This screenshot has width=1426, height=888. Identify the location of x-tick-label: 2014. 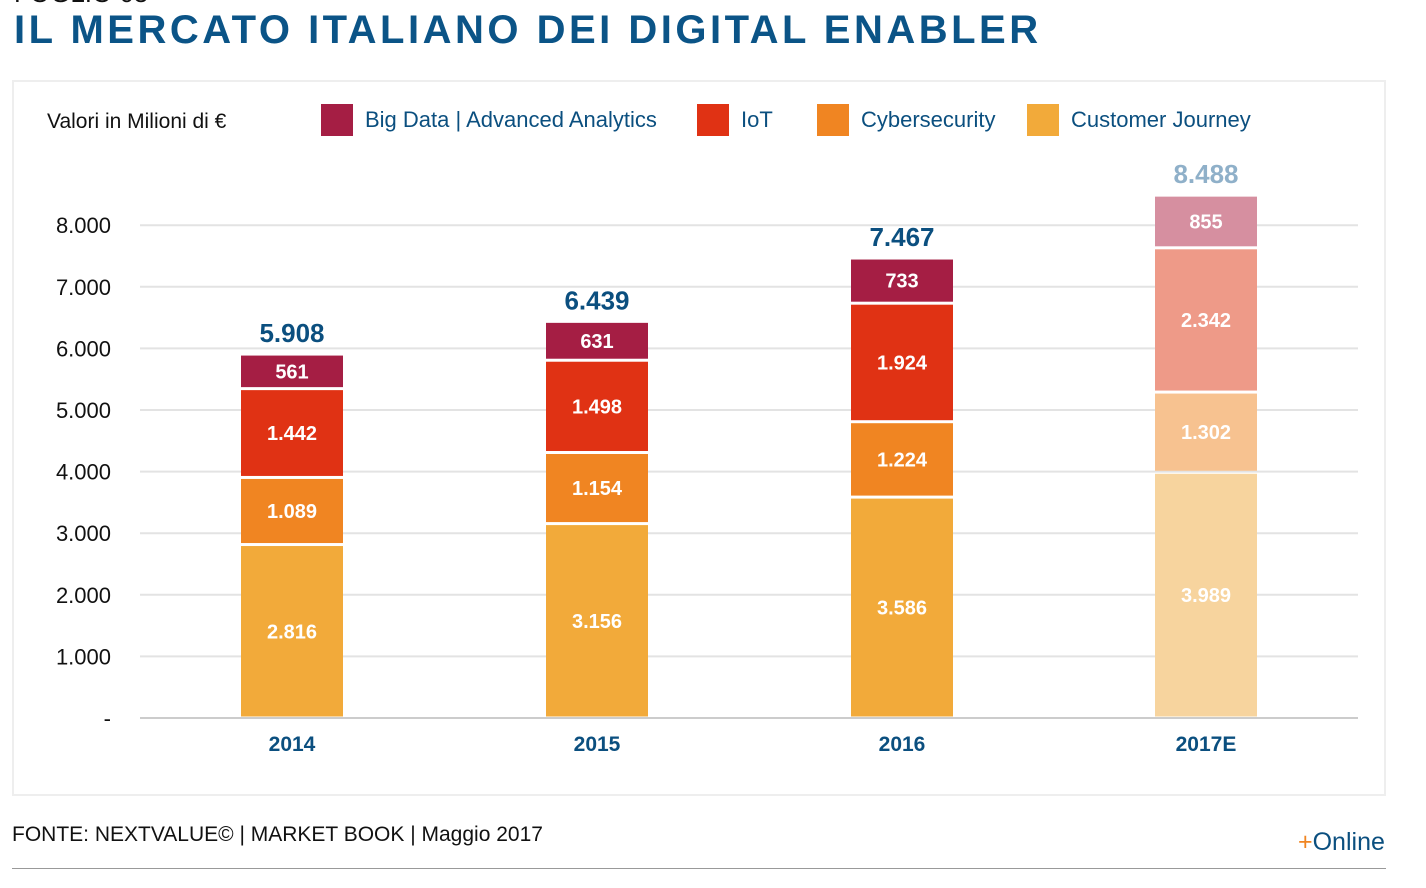
(292, 744).